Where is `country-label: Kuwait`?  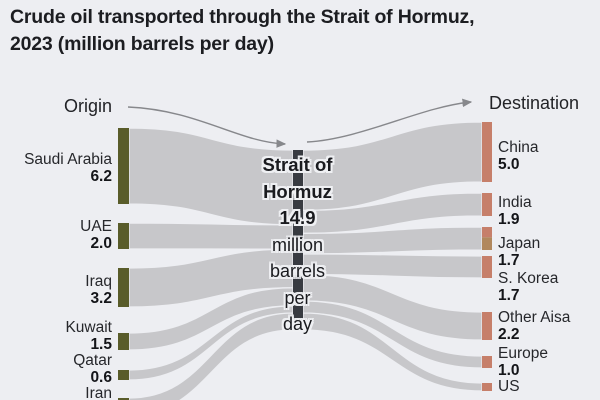
country-label: Kuwait is located at coordinates (88, 327).